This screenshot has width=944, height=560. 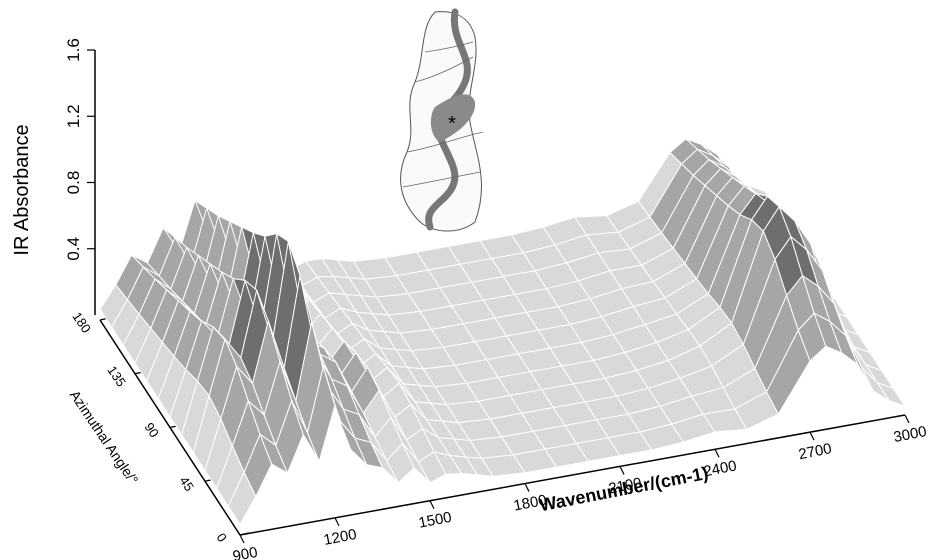 What do you see at coordinates (720, 468) in the screenshot?
I see `x-tick-label: 2400` at bounding box center [720, 468].